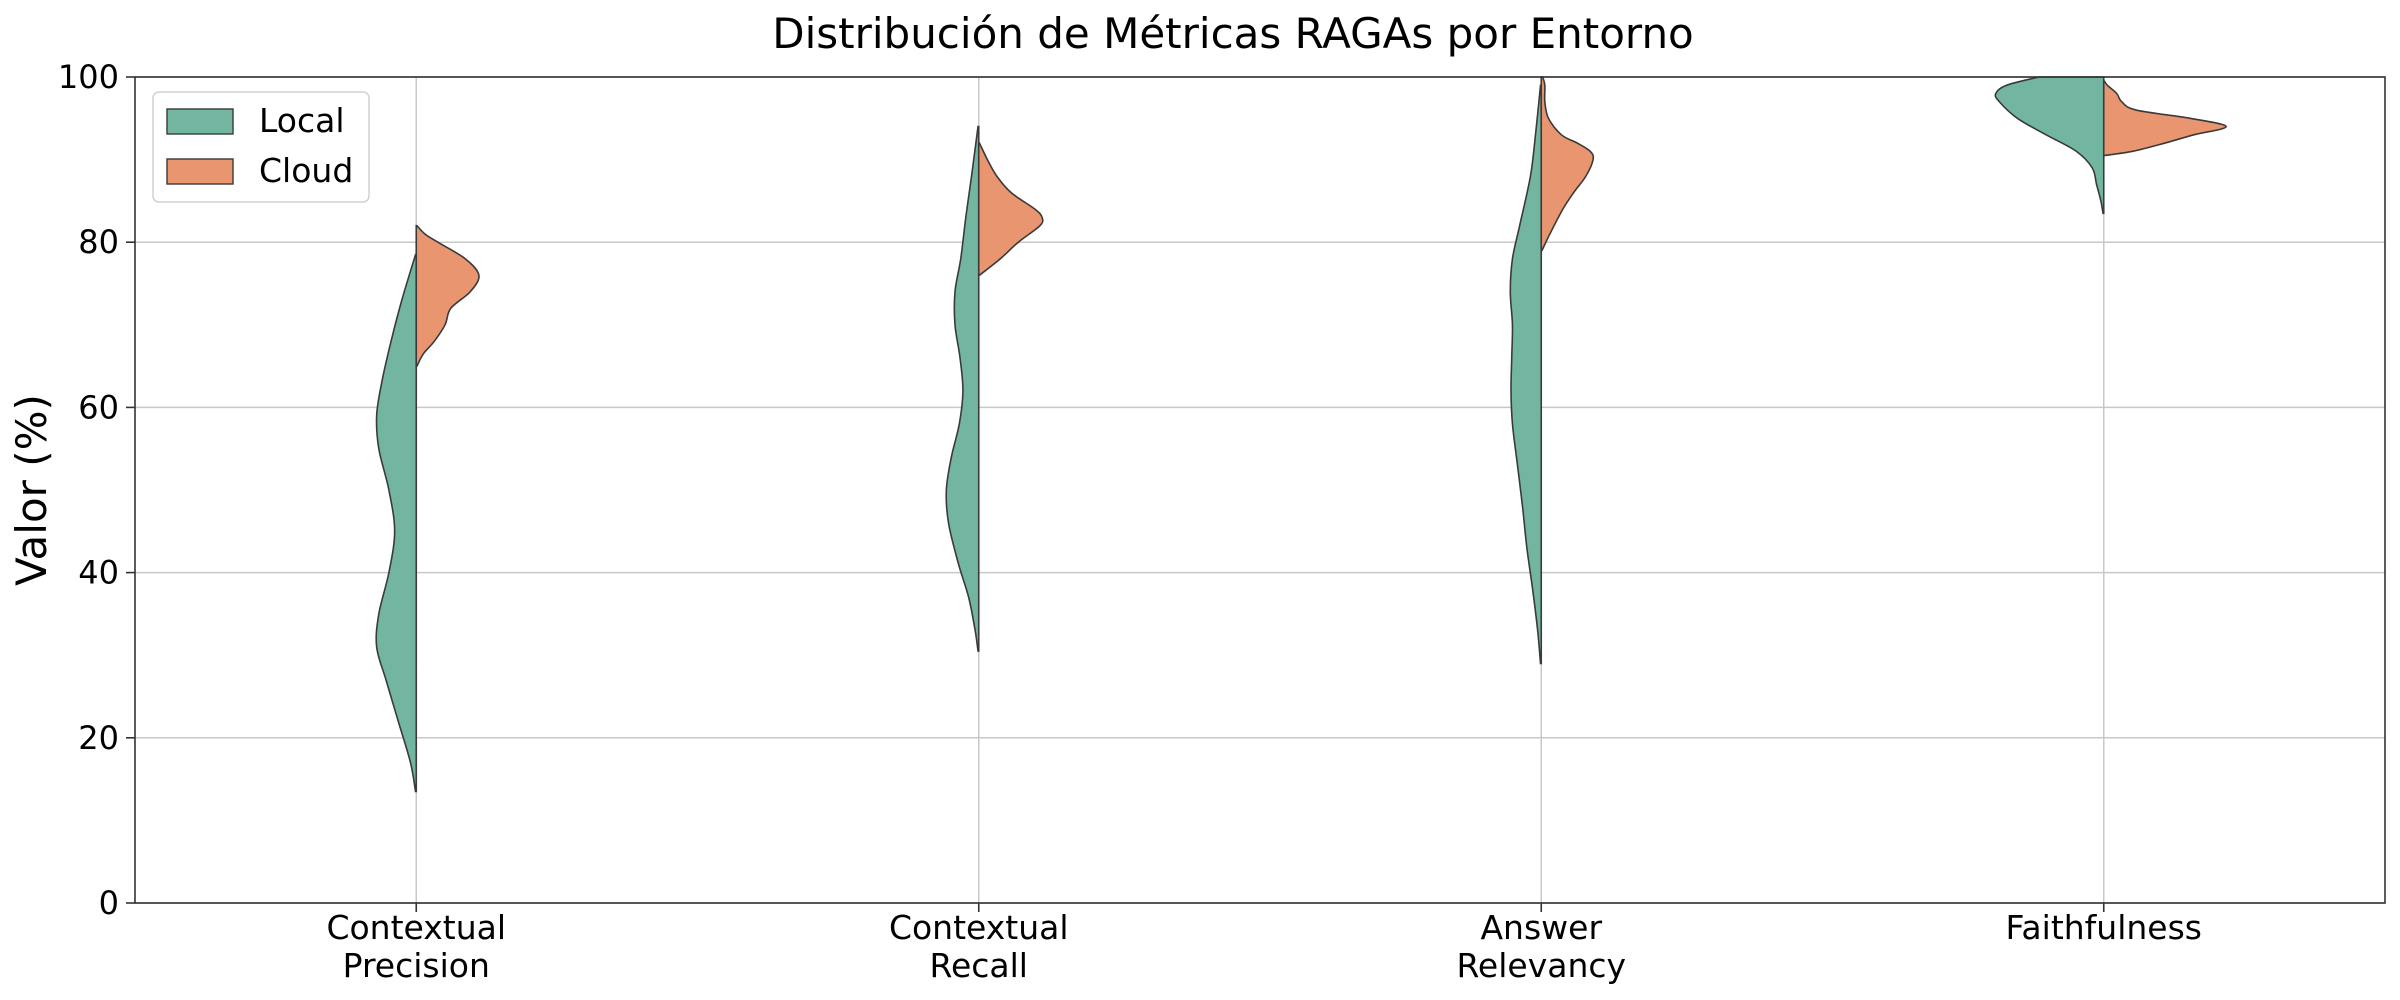  I want to click on x-tick-label: Answer Relevancy, so click(1541, 946).